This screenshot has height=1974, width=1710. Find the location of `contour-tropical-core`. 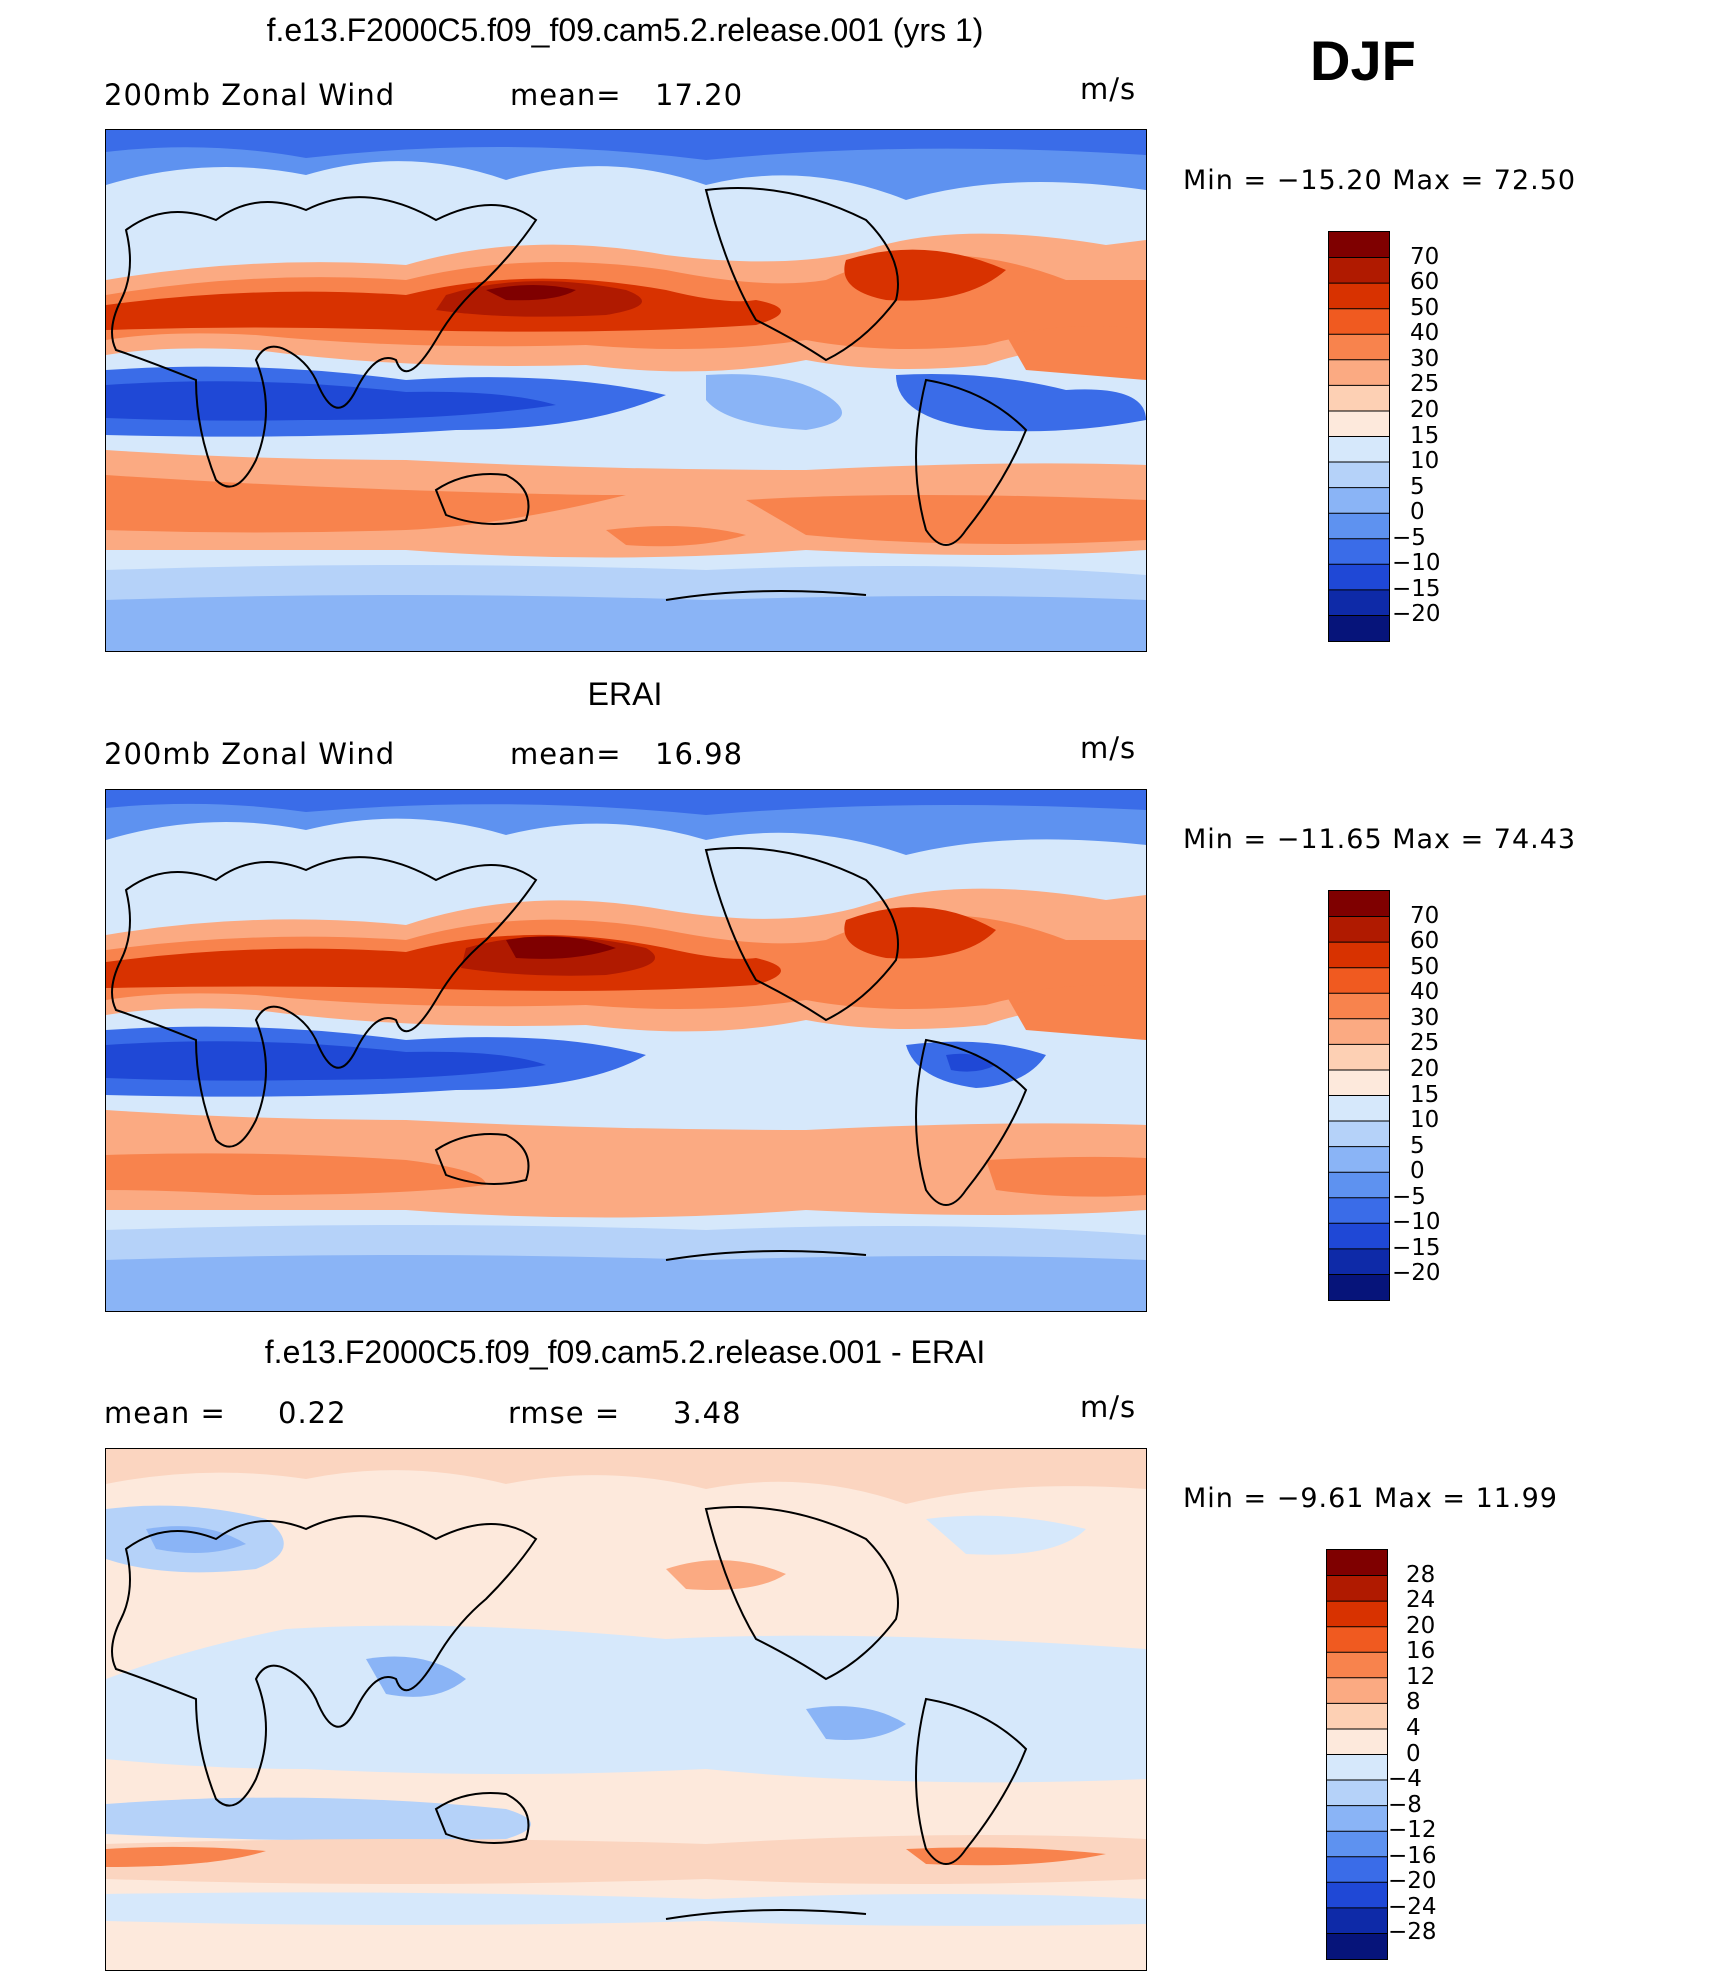

contour-tropical-core is located at coordinates (331, 401).